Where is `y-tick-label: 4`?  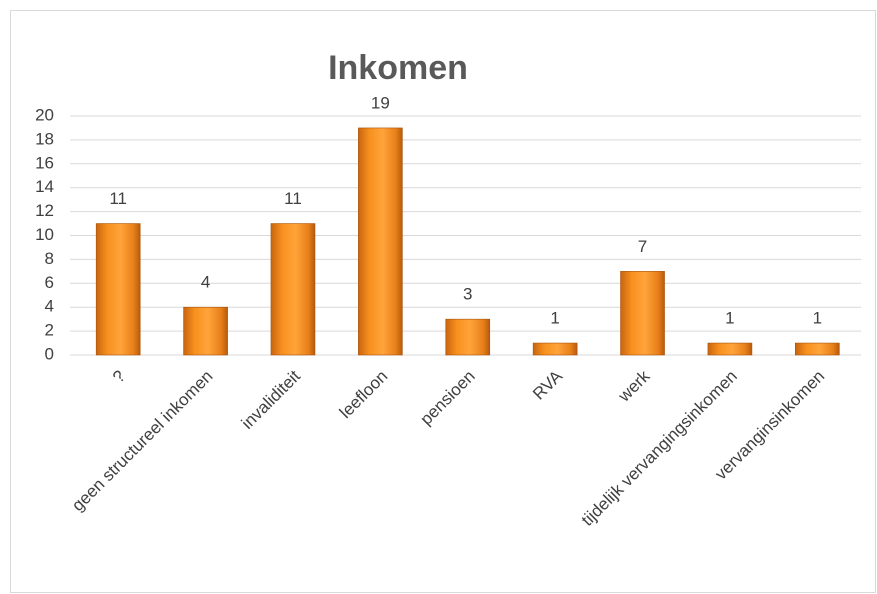
y-tick-label: 4 is located at coordinates (49, 306).